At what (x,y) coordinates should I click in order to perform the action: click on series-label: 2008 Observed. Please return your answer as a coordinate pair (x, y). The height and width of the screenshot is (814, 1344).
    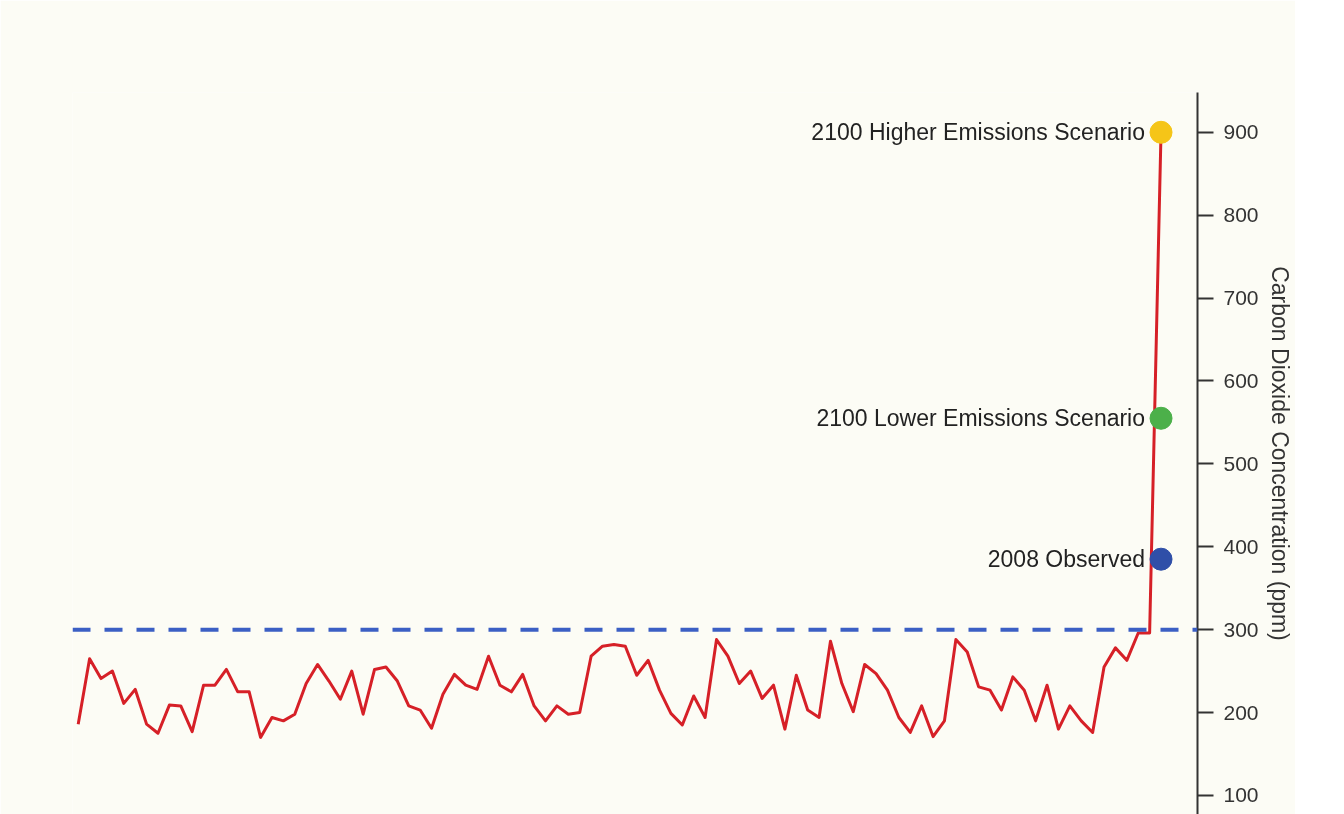
    Looking at the image, I should click on (1066, 559).